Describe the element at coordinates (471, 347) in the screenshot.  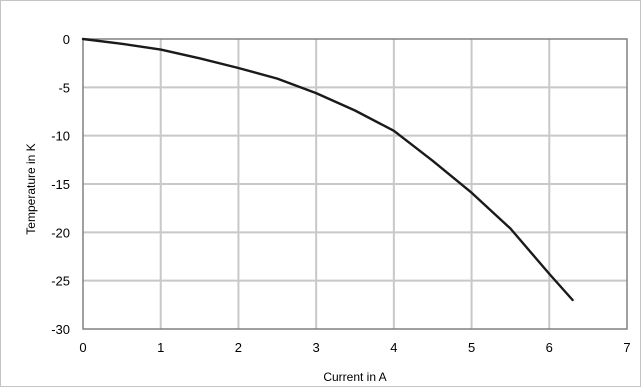
I see `x-tick-label: 5` at that location.